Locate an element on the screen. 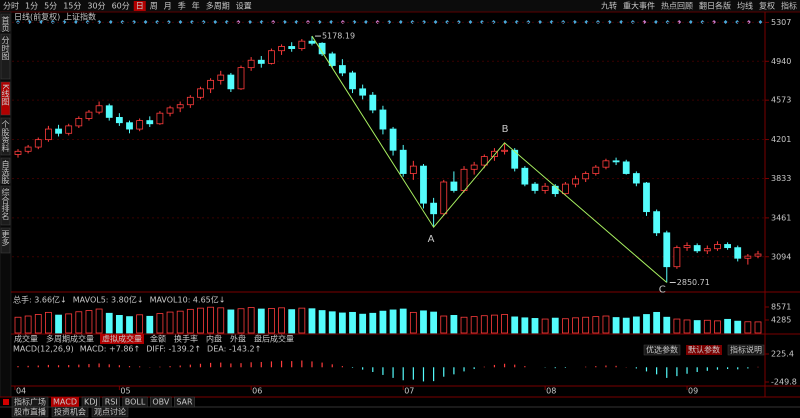 Image resolution: width=800 pixels, height=418 pixels. month-label: 05 is located at coordinates (125, 391).